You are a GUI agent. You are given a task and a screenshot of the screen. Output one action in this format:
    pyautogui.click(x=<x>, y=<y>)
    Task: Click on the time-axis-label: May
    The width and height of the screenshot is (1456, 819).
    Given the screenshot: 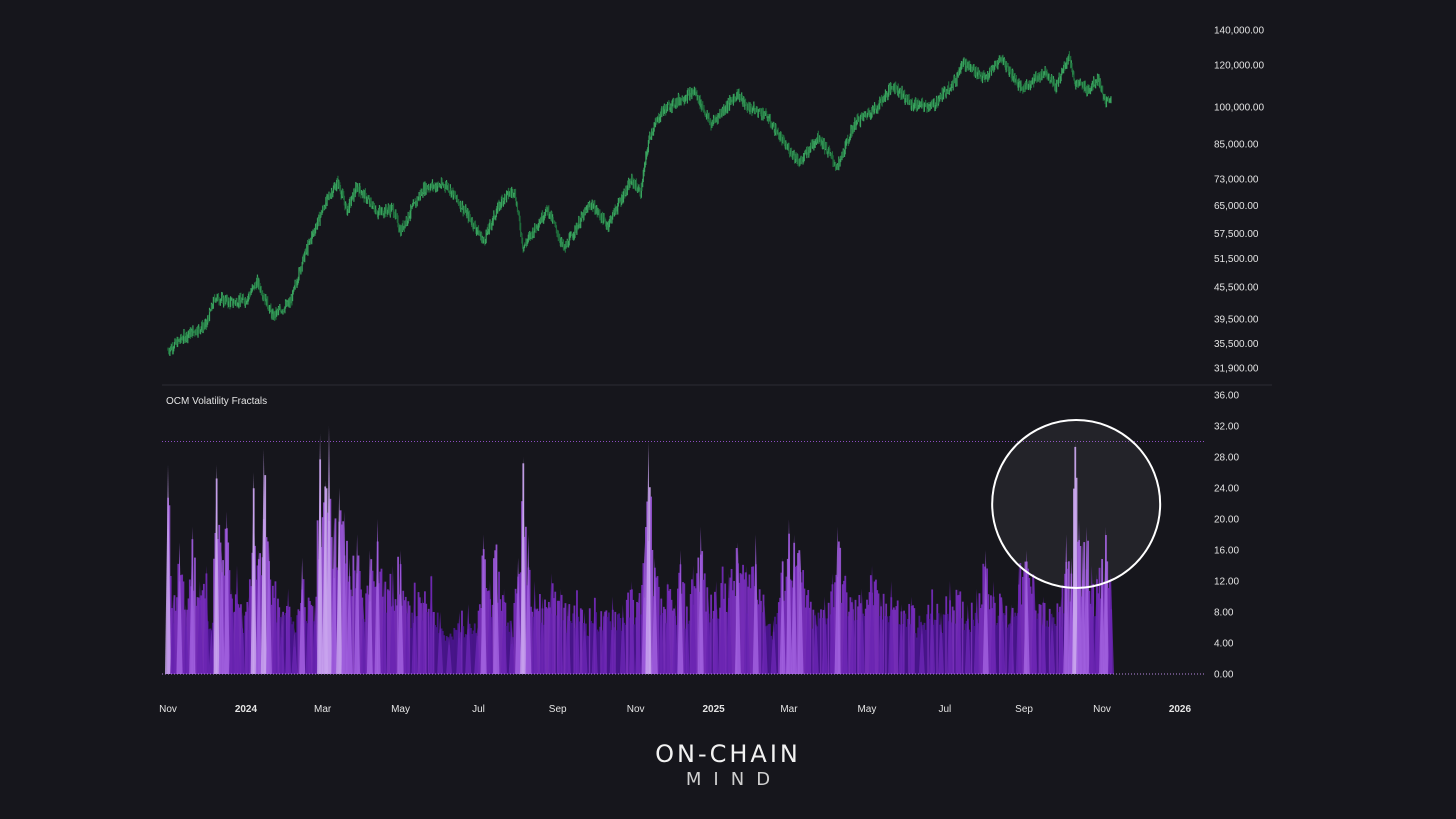 What is the action you would take?
    pyautogui.click(x=866, y=709)
    